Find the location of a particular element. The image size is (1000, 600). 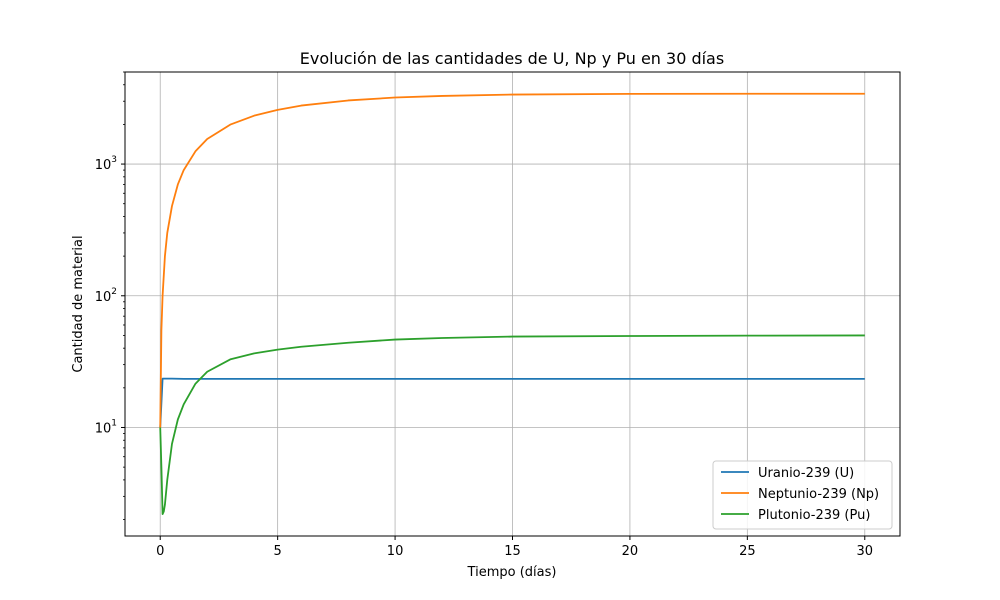

x-tick-label: 0 is located at coordinates (160, 551).